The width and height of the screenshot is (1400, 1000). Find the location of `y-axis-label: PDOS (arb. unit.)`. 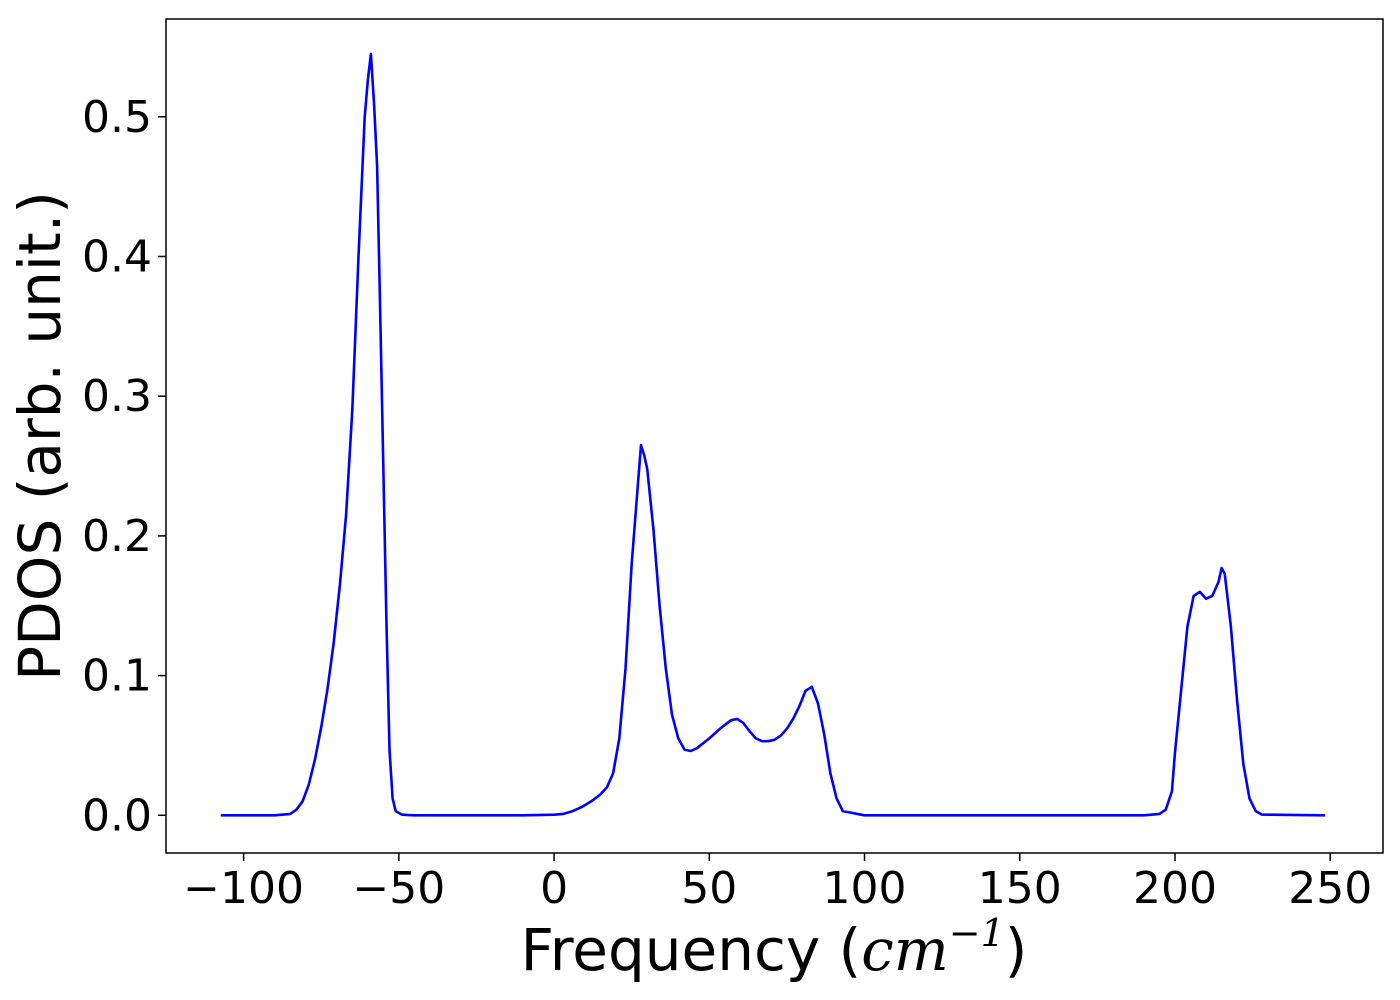

y-axis-label: PDOS (arb. unit.) is located at coordinates (40, 436).